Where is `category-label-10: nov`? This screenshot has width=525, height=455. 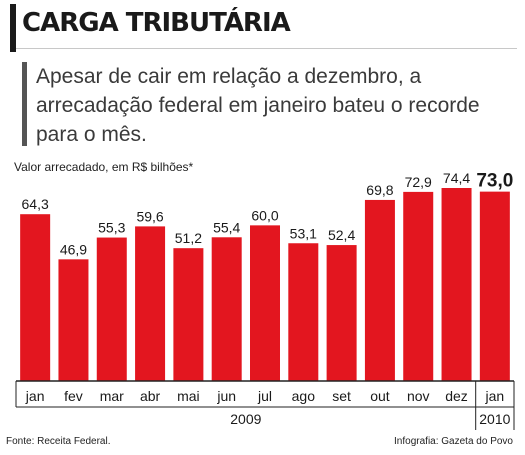
category-label-10: nov is located at coordinates (418, 396).